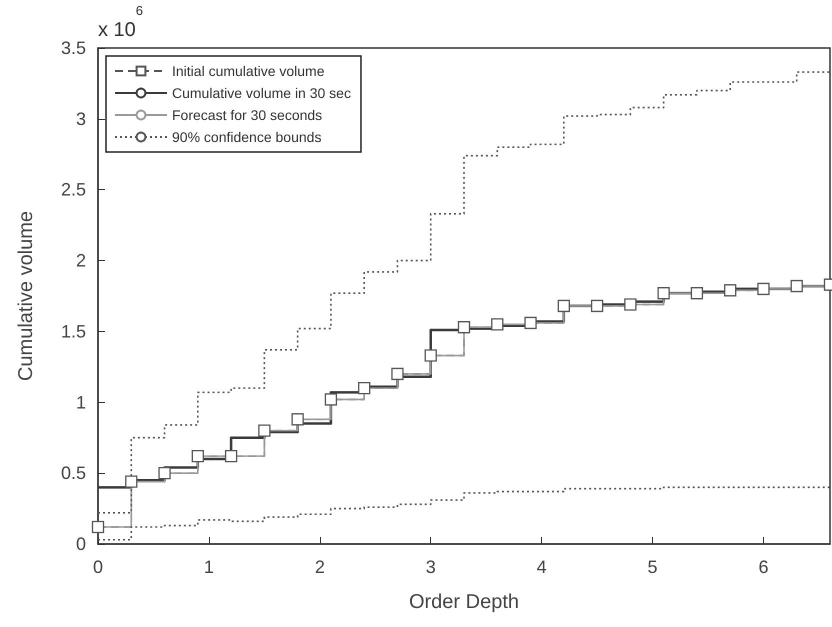  I want to click on legend-label: Initial cumulative volume, so click(248, 71).